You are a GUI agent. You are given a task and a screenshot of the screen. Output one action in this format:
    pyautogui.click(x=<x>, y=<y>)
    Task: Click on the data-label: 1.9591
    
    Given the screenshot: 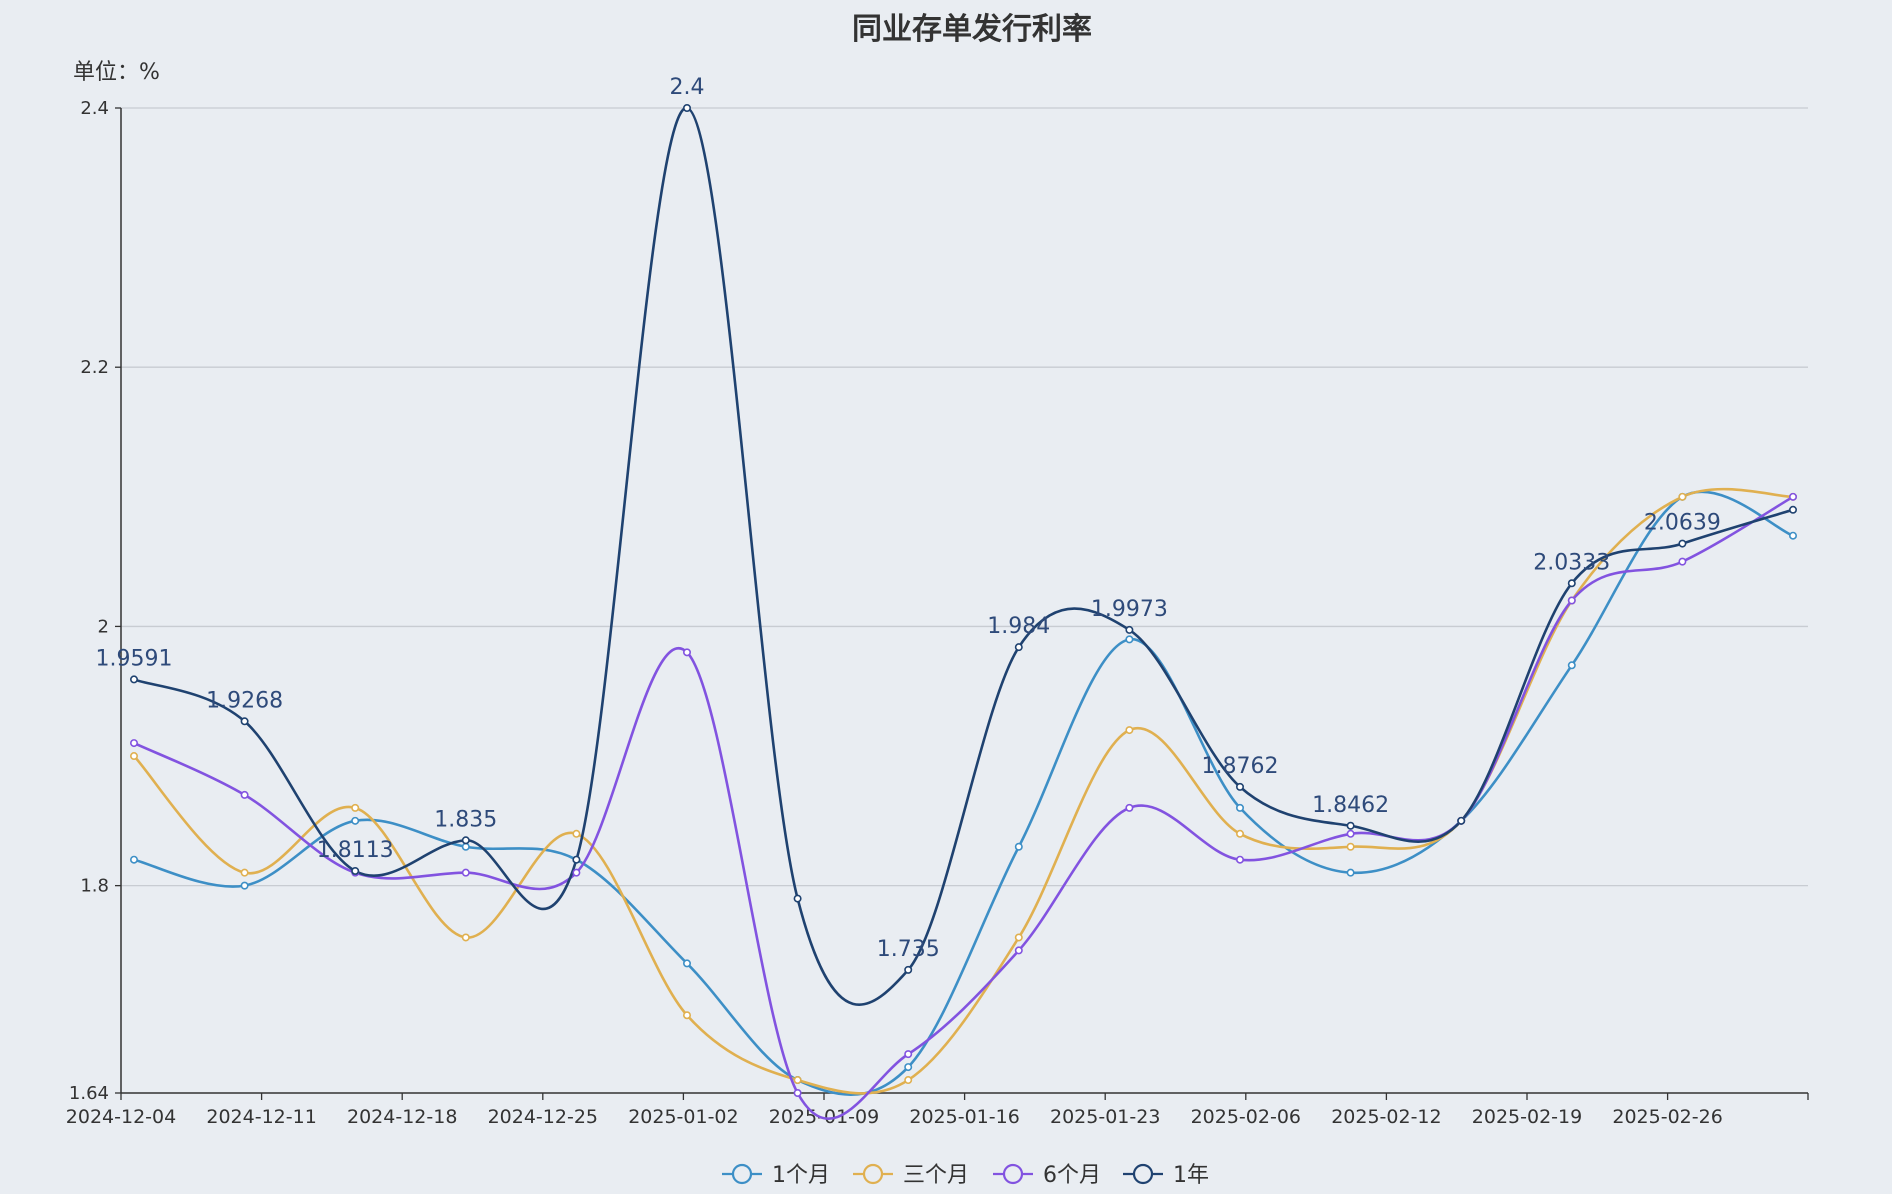 What is the action you would take?
    pyautogui.click(x=134, y=658)
    